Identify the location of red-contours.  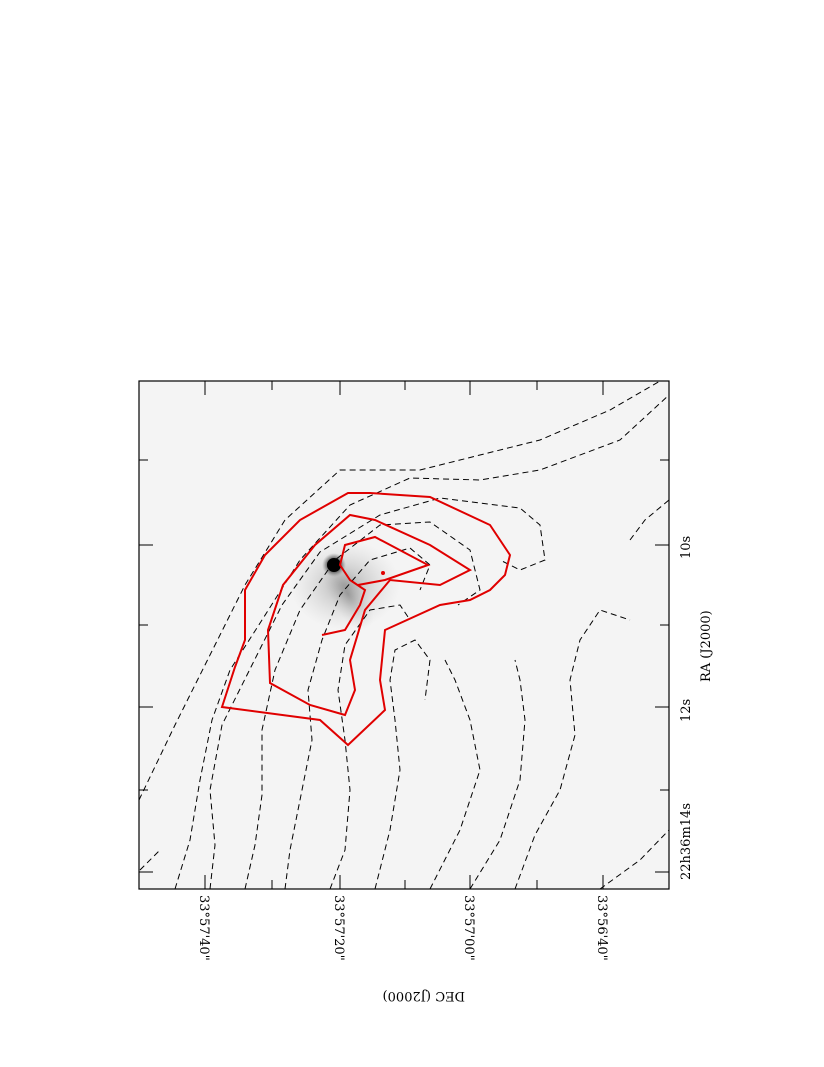
(366, 619).